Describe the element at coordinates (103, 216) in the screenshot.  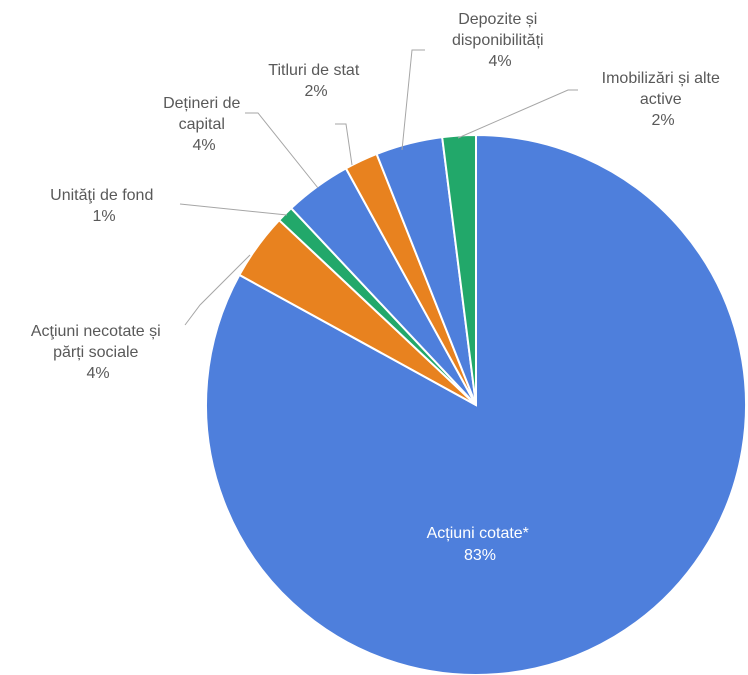
I see `slice-label-unitati-de-fond-pct: 1%` at that location.